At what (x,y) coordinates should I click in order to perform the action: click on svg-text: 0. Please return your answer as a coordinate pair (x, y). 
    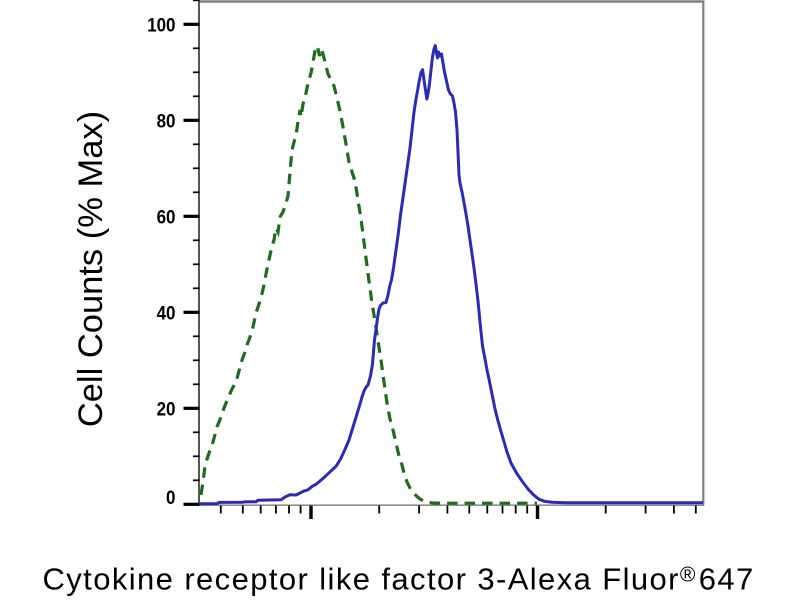
    Looking at the image, I should click on (170, 497).